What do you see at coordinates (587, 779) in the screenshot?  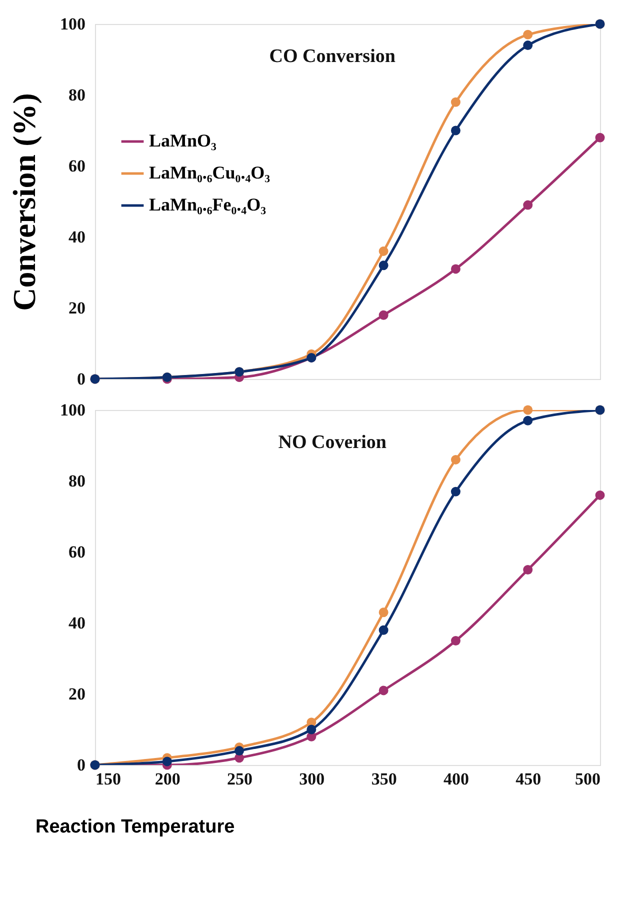 I see `x-tick-label: 500` at bounding box center [587, 779].